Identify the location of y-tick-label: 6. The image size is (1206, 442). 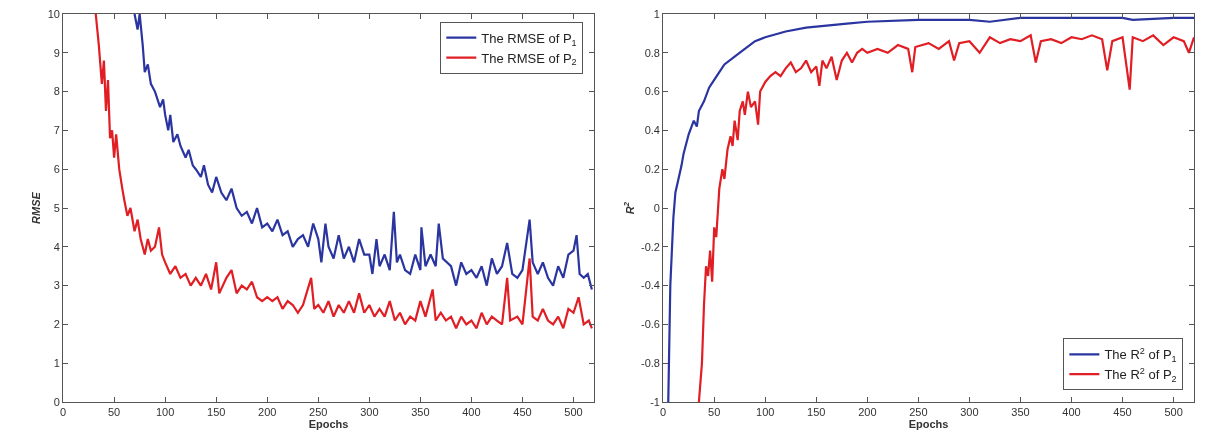
(56, 169).